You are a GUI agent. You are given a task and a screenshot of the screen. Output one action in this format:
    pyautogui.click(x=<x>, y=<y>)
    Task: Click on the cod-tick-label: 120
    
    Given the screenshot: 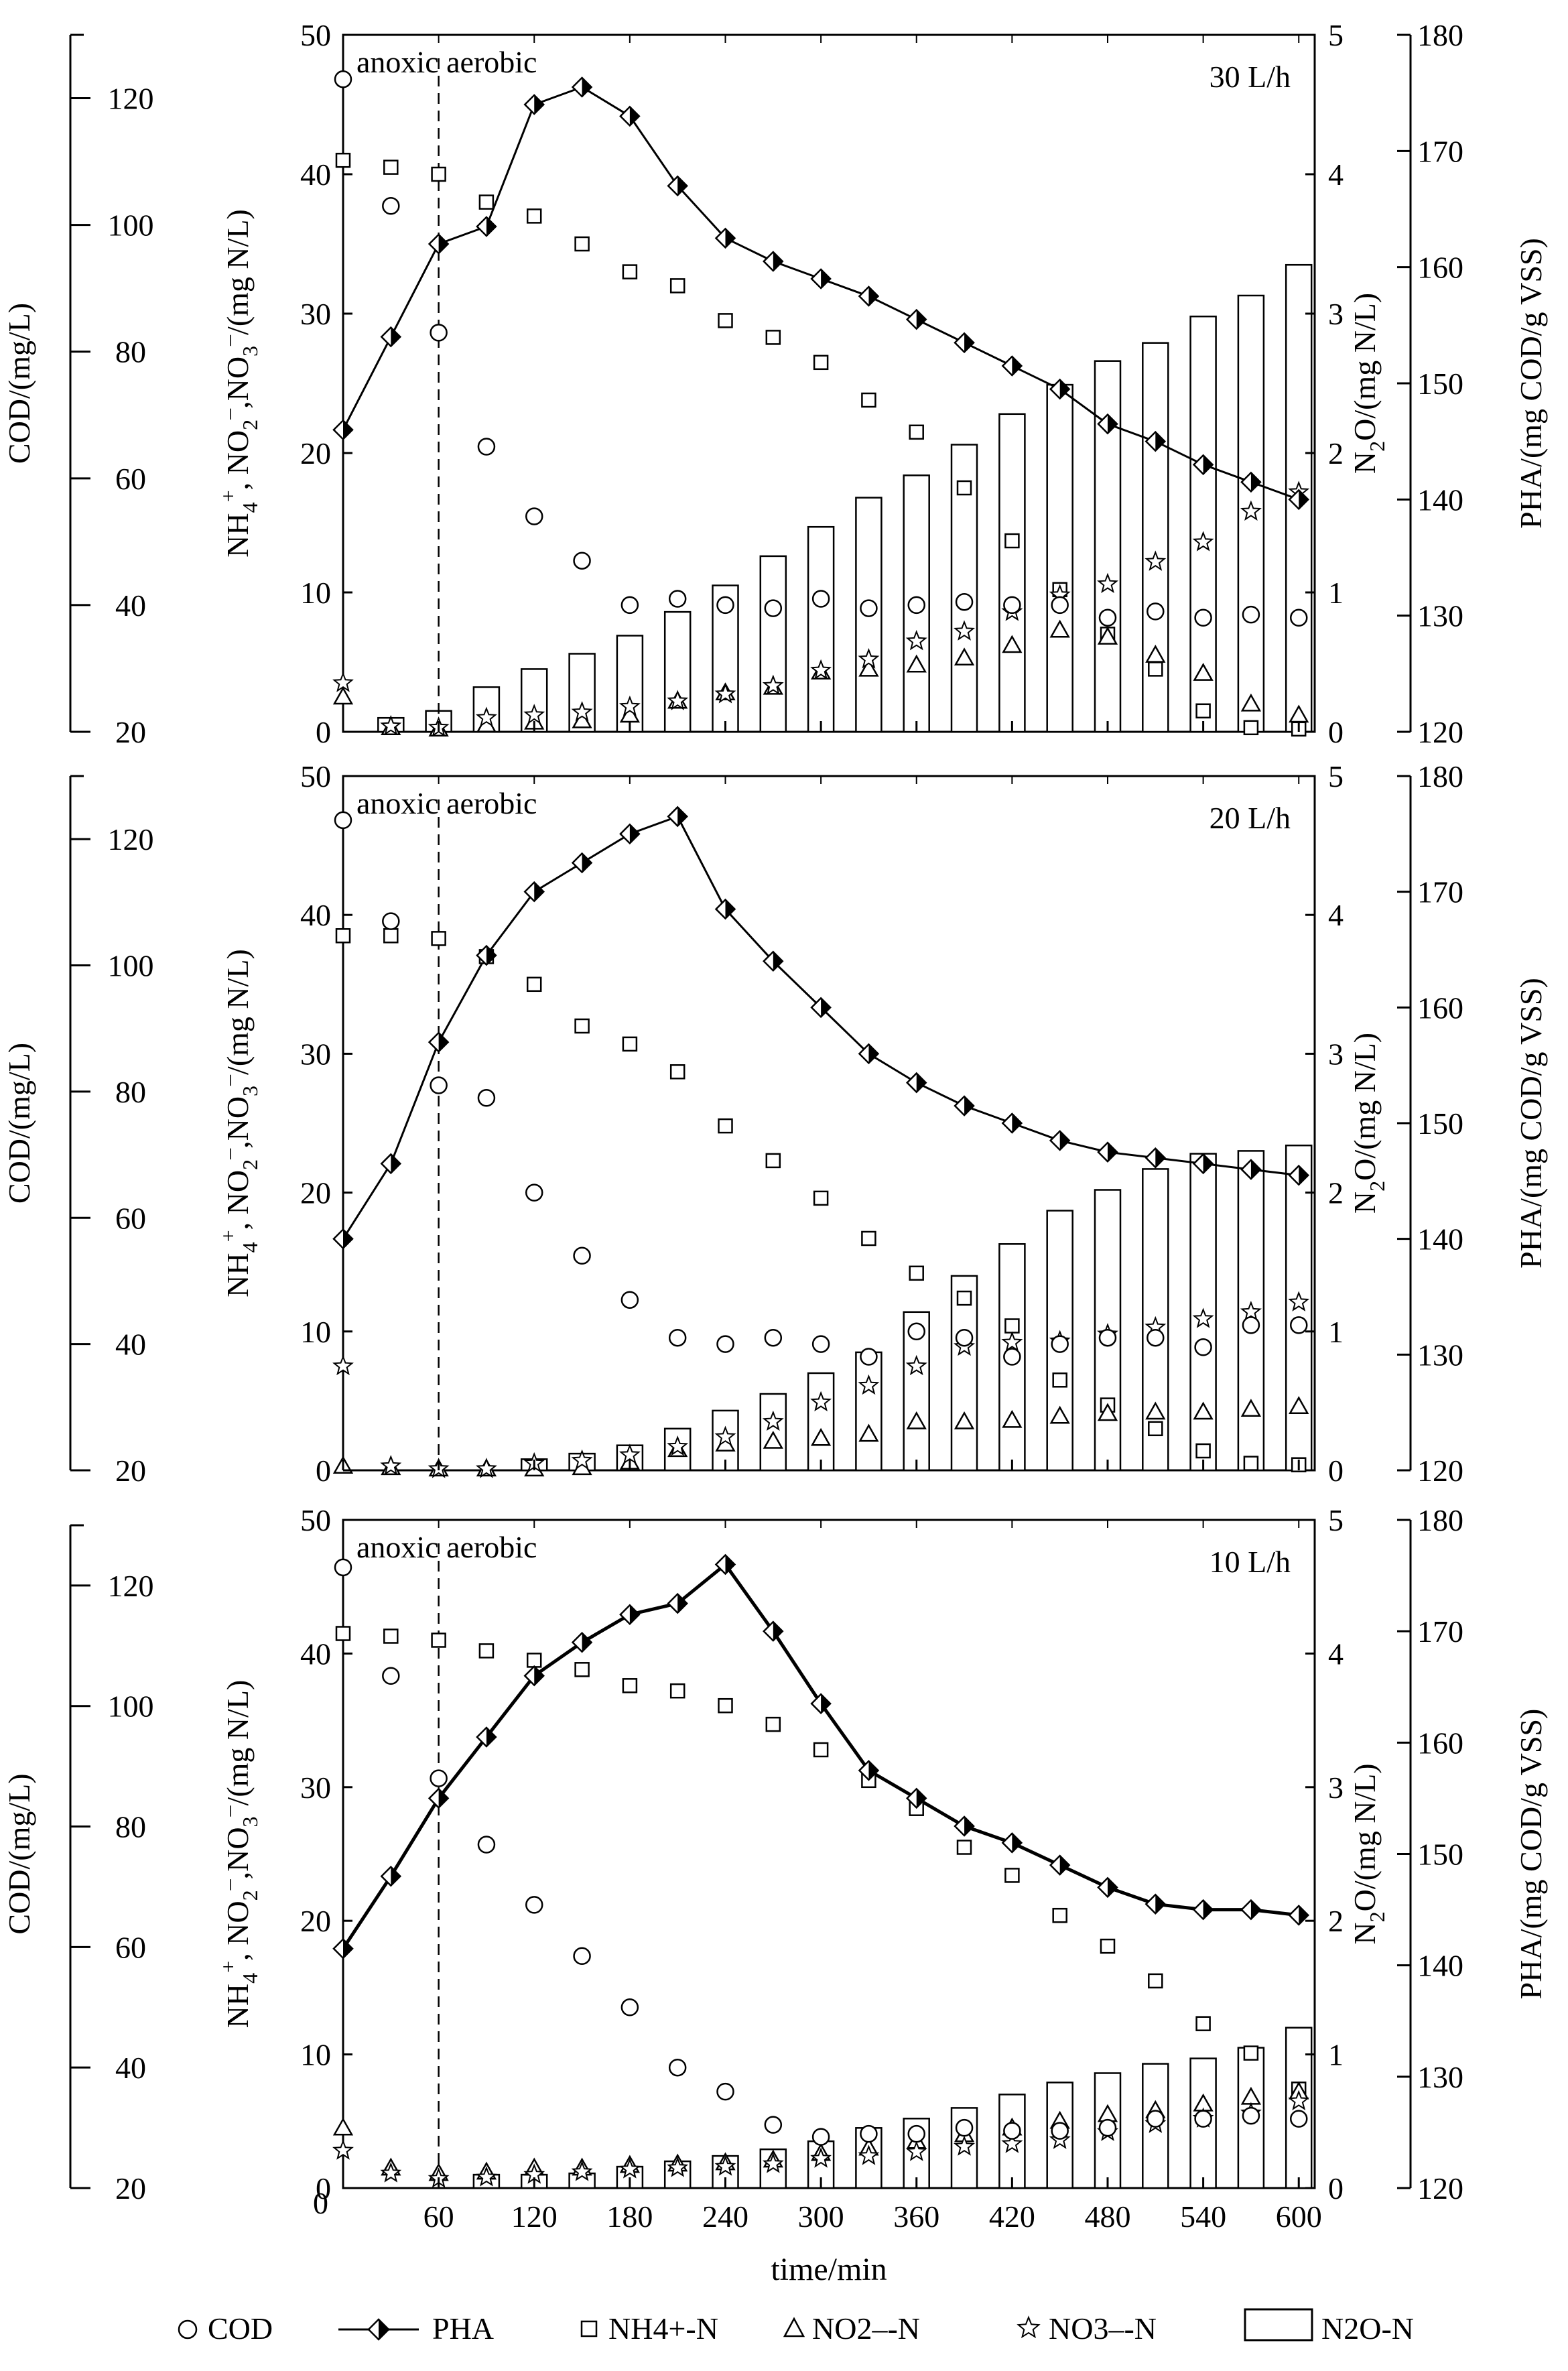 What is the action you would take?
    pyautogui.click(x=131, y=839)
    